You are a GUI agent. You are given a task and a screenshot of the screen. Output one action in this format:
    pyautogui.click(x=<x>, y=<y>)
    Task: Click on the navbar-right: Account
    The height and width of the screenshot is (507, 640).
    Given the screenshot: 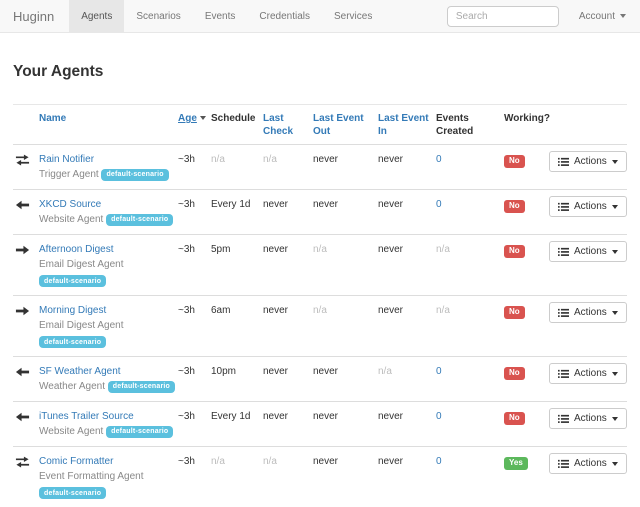 What is the action you would take?
    pyautogui.click(x=543, y=16)
    